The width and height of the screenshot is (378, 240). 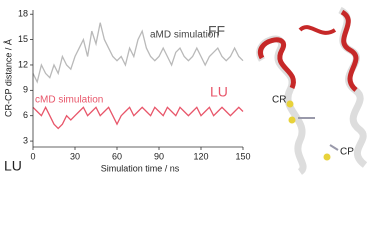 I want to click on x-tick-label: 30, so click(x=75, y=156).